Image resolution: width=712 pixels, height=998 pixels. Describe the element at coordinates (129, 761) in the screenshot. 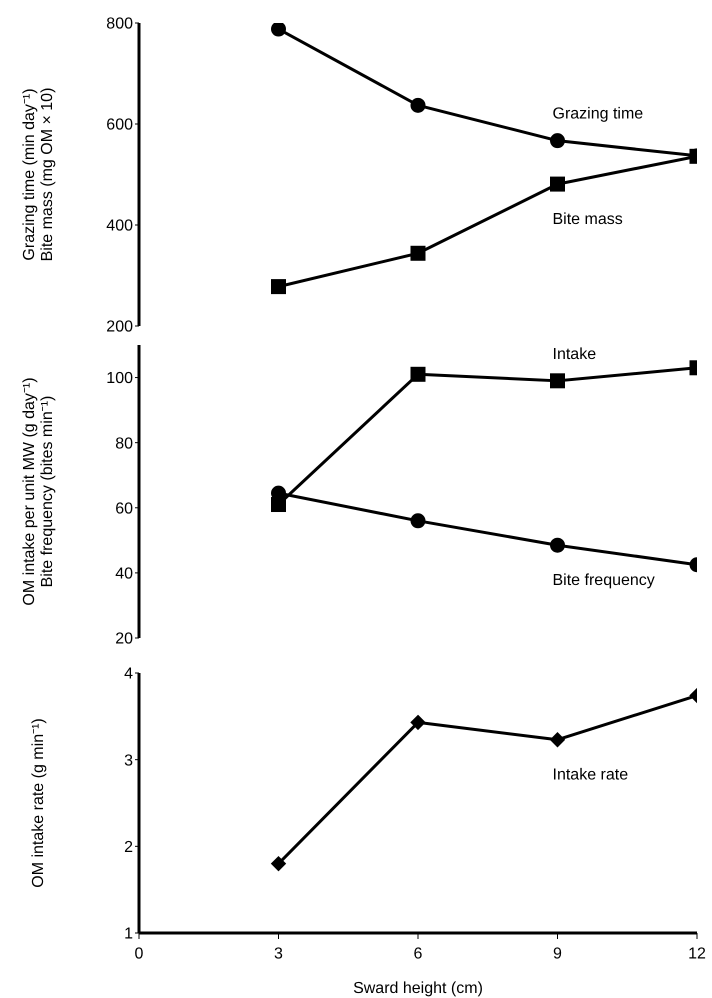

I see `y-tick-label: 3` at that location.